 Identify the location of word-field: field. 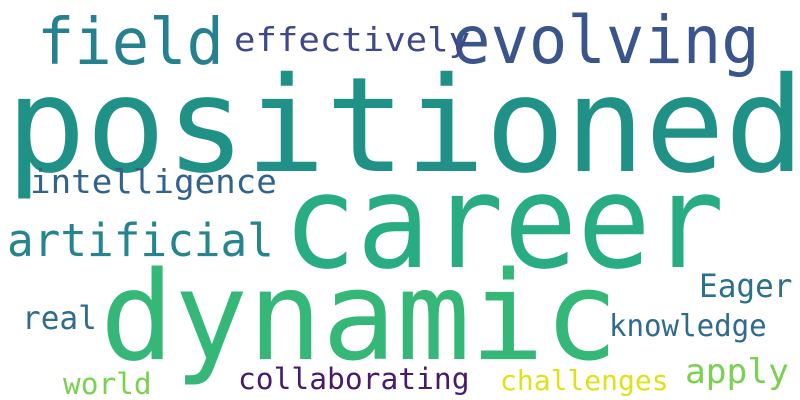
(130, 43).